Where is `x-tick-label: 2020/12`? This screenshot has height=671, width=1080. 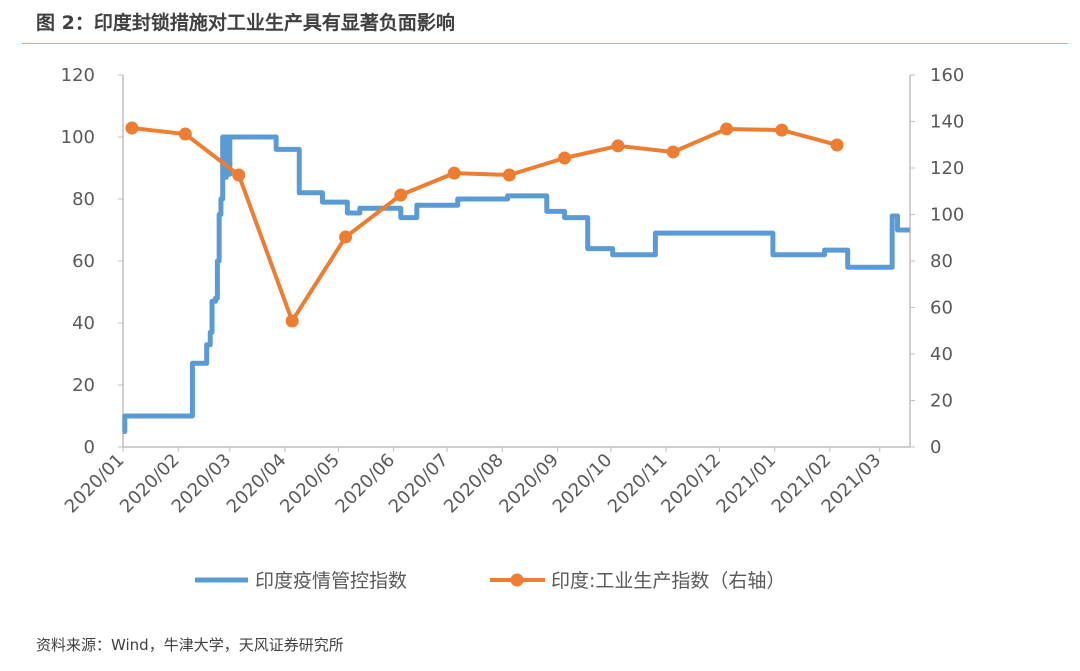 x-tick-label: 2020/12 is located at coordinates (691, 484).